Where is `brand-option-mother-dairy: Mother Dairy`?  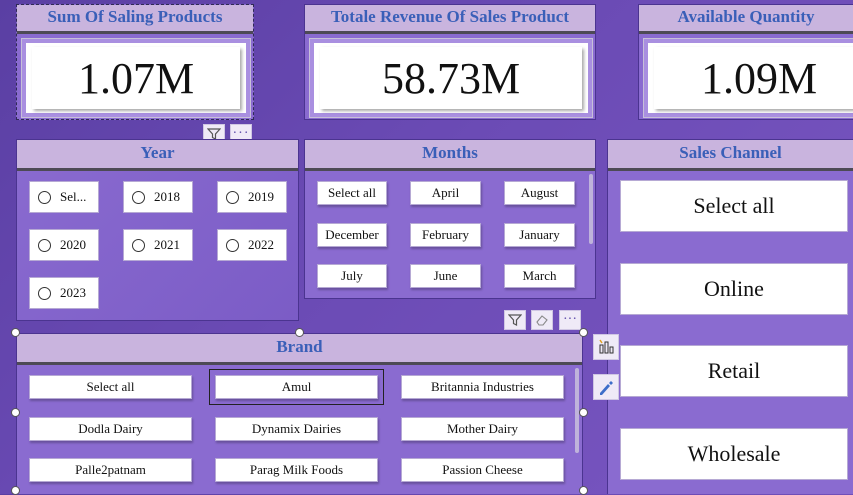 brand-option-mother-dairy: Mother Dairy is located at coordinates (482, 429).